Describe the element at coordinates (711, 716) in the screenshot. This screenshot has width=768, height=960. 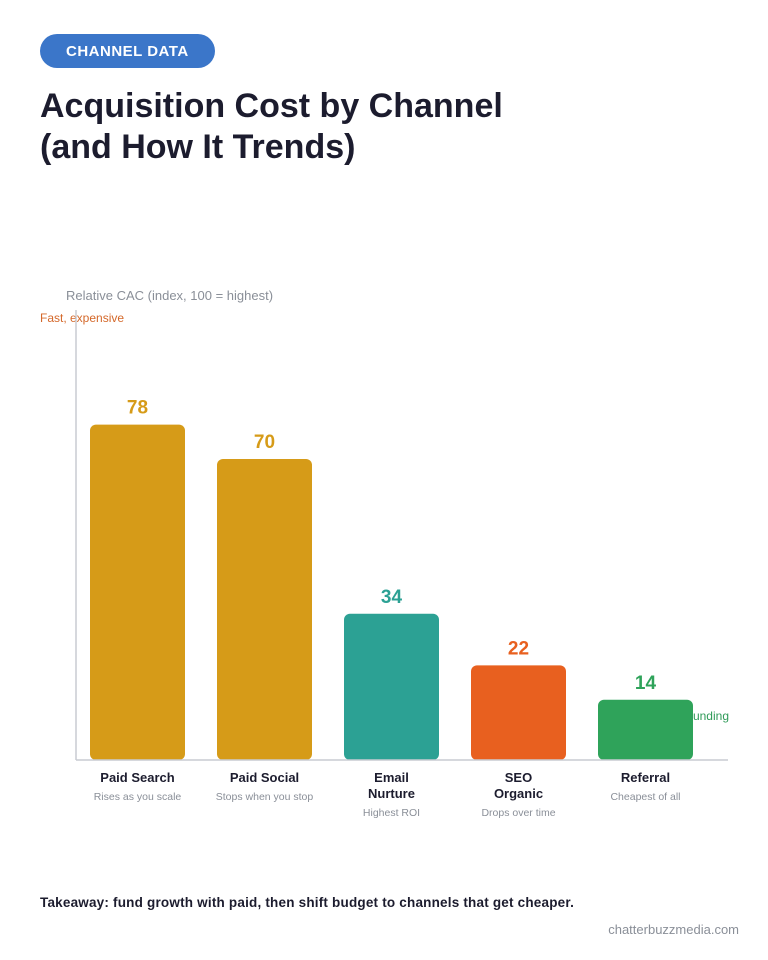
I see `axis-annotation-bottom: unding` at that location.